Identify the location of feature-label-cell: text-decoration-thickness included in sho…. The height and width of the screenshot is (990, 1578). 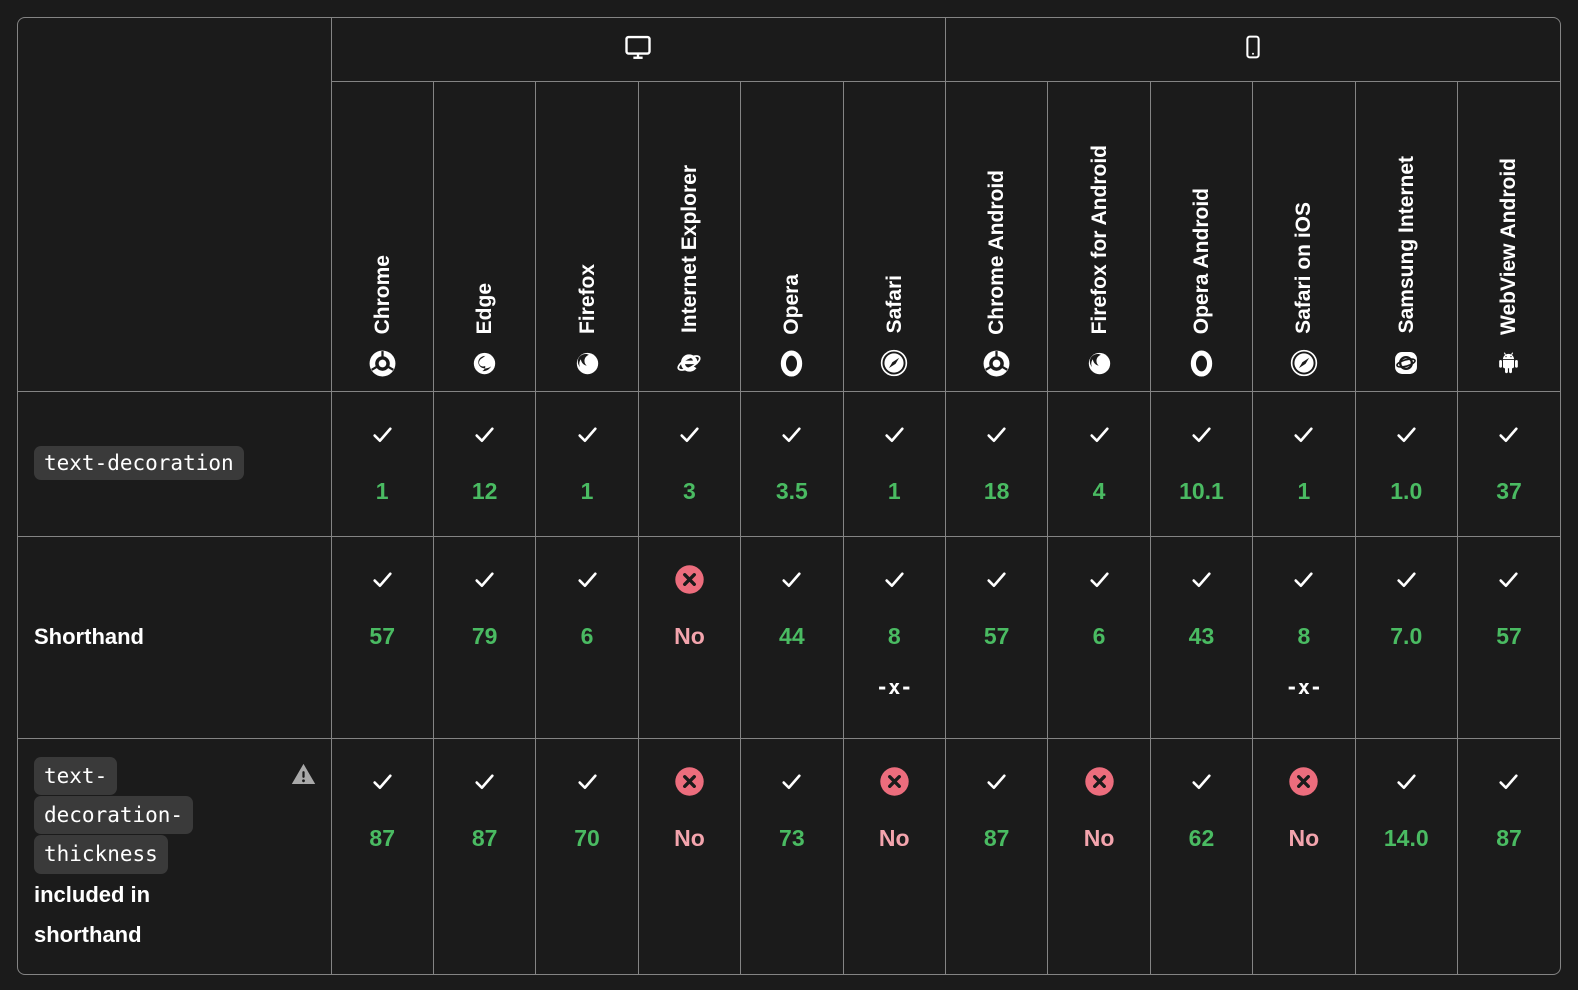
(174, 856).